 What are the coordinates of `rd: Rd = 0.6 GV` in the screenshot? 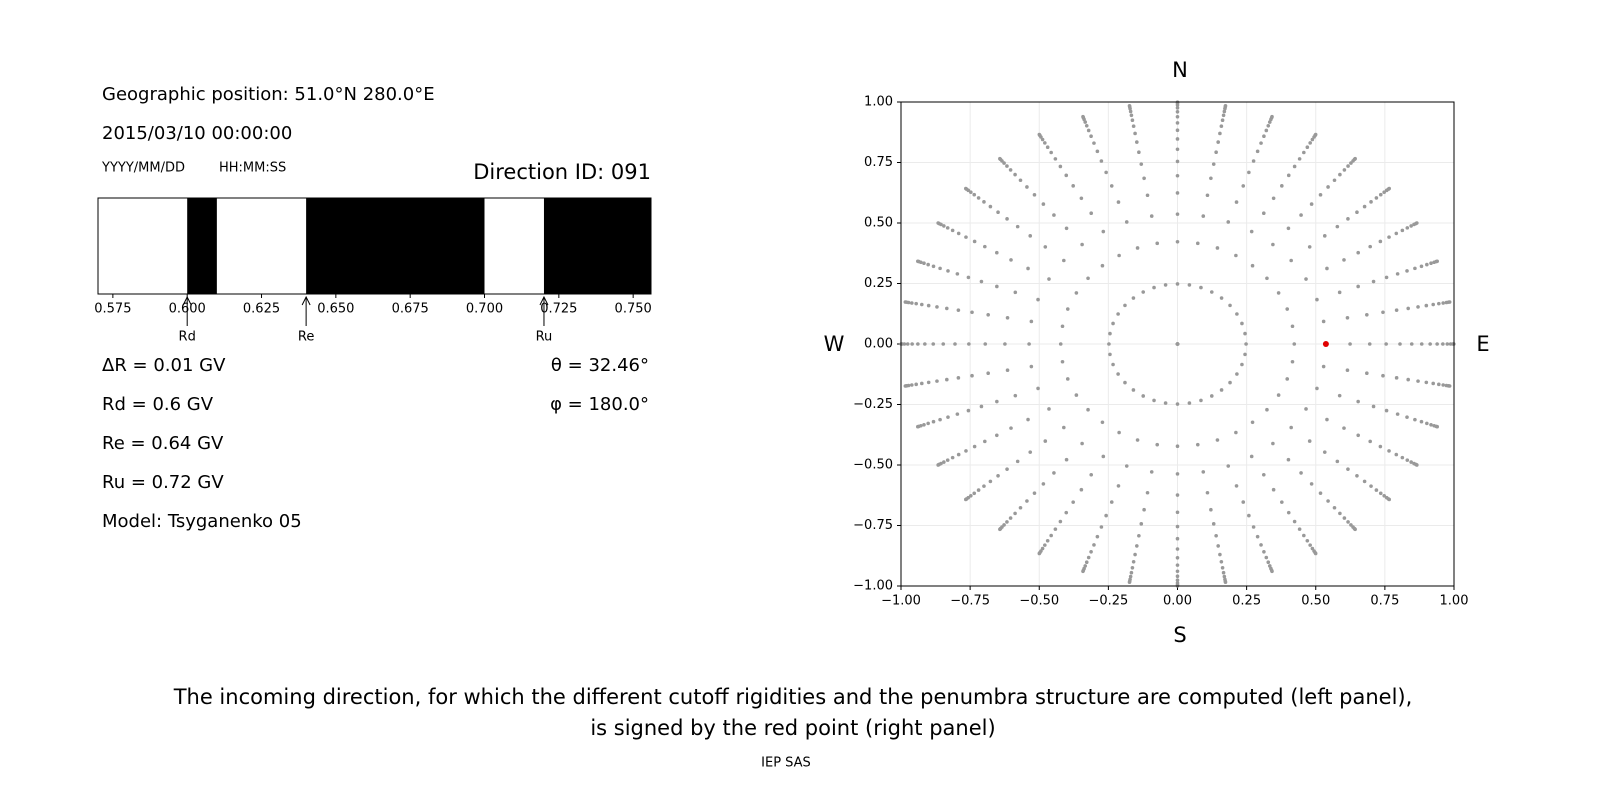 It's located at (158, 404).